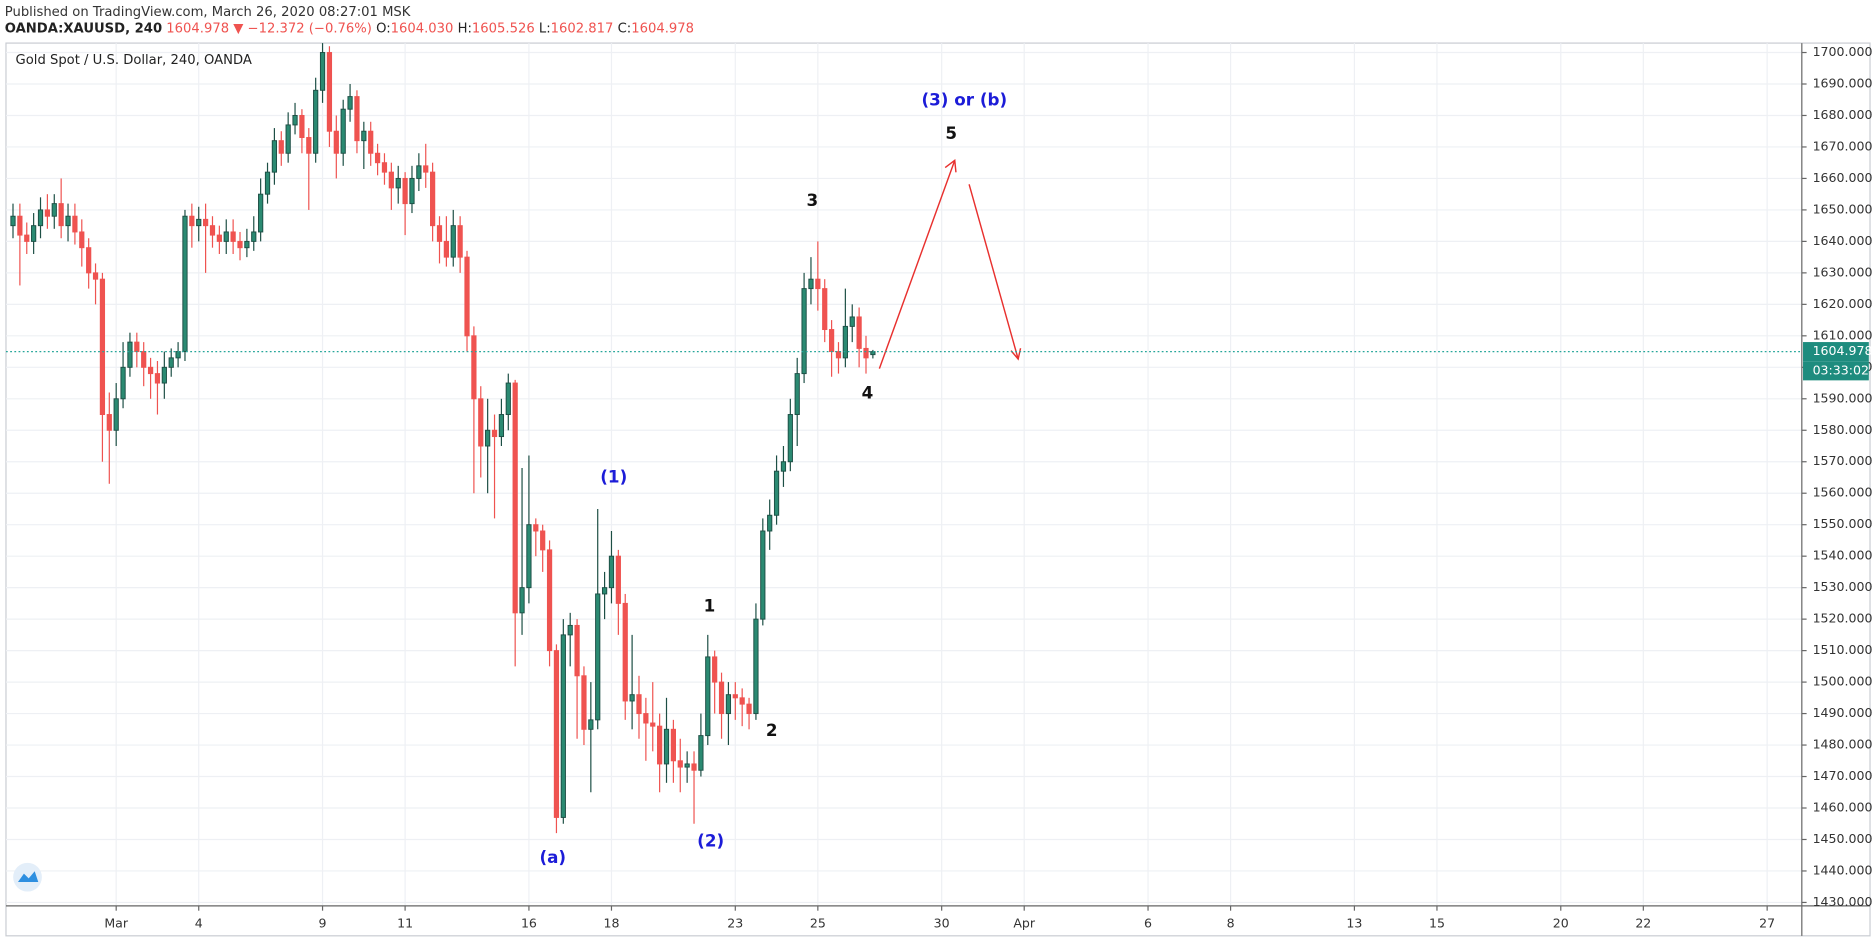  What do you see at coordinates (1024, 922) in the screenshot?
I see `x-tick-label: Apr` at bounding box center [1024, 922].